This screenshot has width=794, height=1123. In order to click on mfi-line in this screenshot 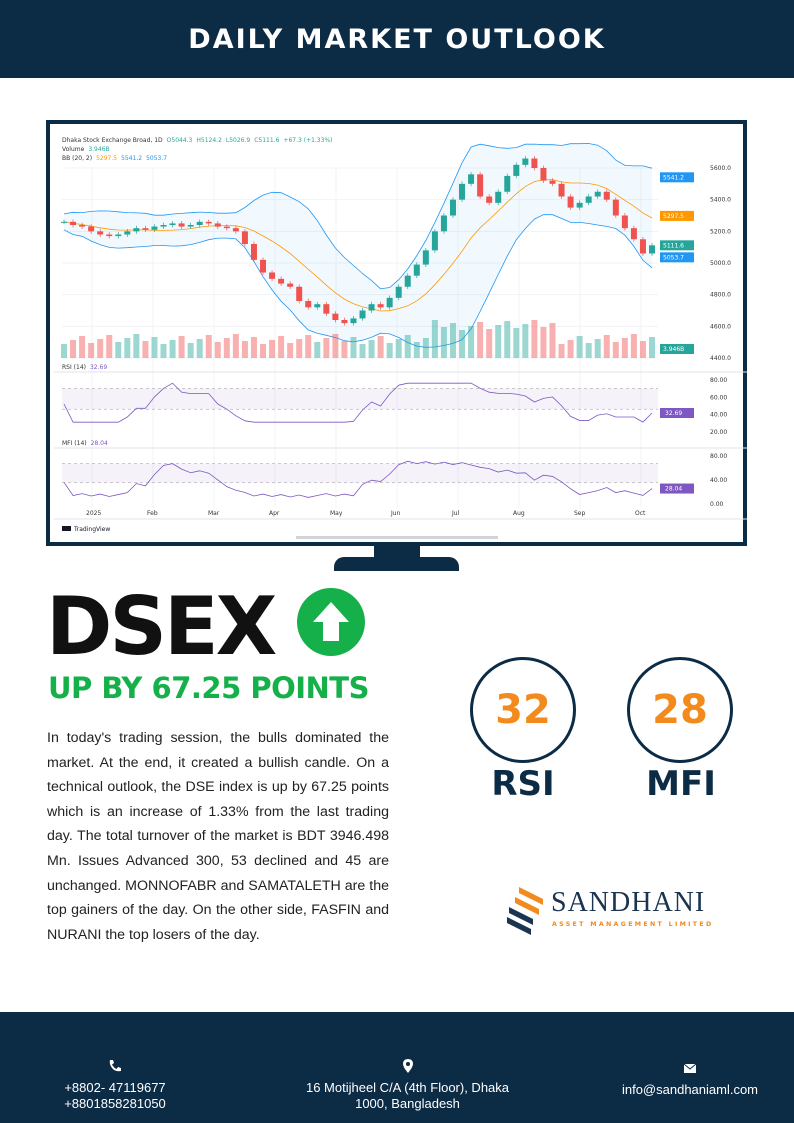, I will do `click(358, 479)`.